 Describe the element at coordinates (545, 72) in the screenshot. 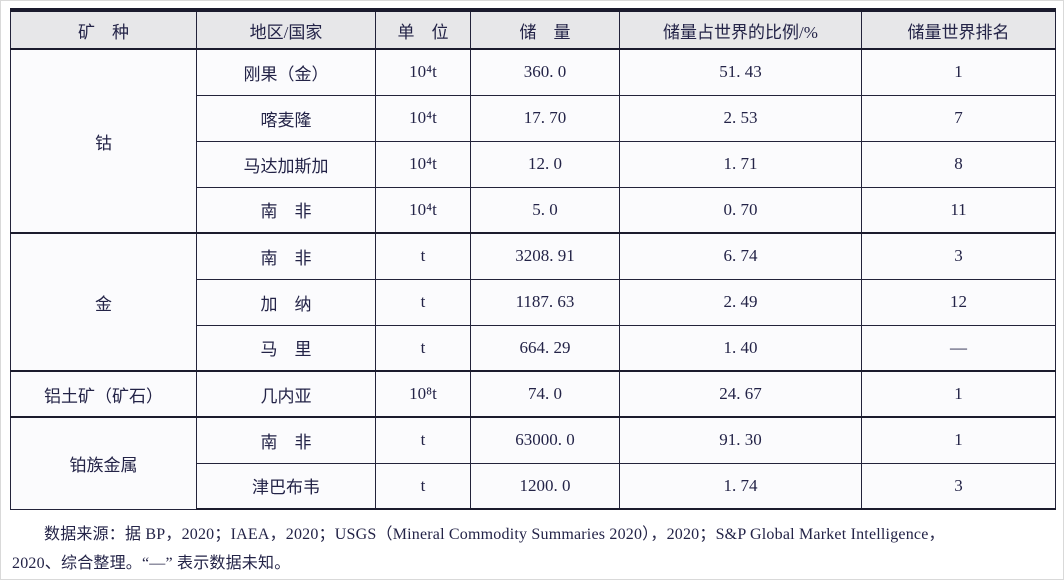

I see `cell-reserve: 360. 0` at that location.